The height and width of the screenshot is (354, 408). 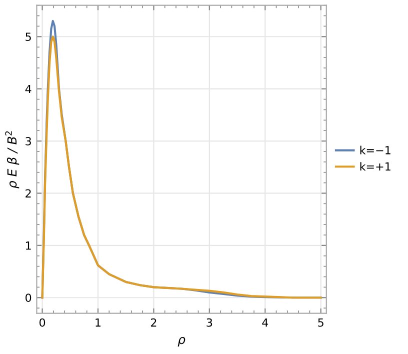 What do you see at coordinates (321, 322) in the screenshot?
I see `x-tick-label: 5` at bounding box center [321, 322].